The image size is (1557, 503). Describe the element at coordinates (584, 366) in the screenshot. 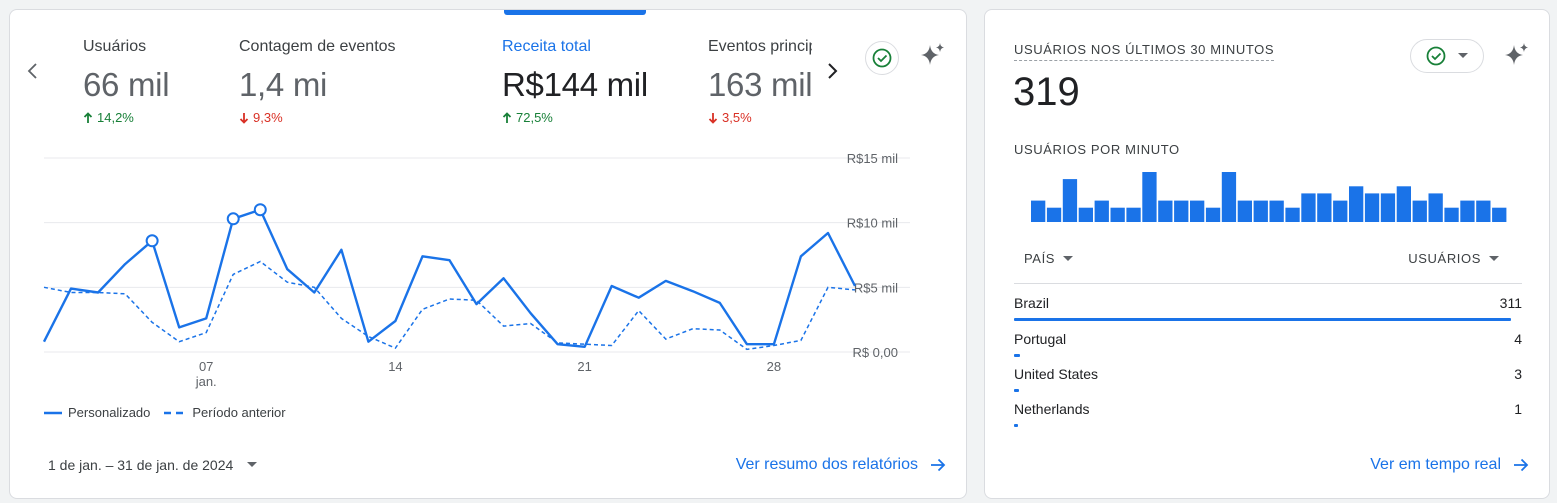

I see `x-tick-label: 21` at that location.